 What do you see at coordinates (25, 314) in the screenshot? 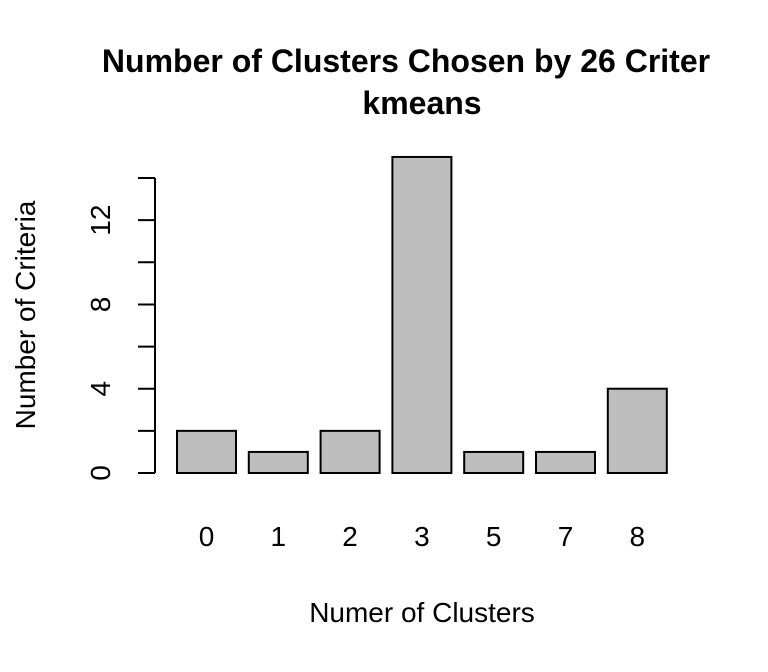
I see `y-axis-label: Number of Criteria` at bounding box center [25, 314].